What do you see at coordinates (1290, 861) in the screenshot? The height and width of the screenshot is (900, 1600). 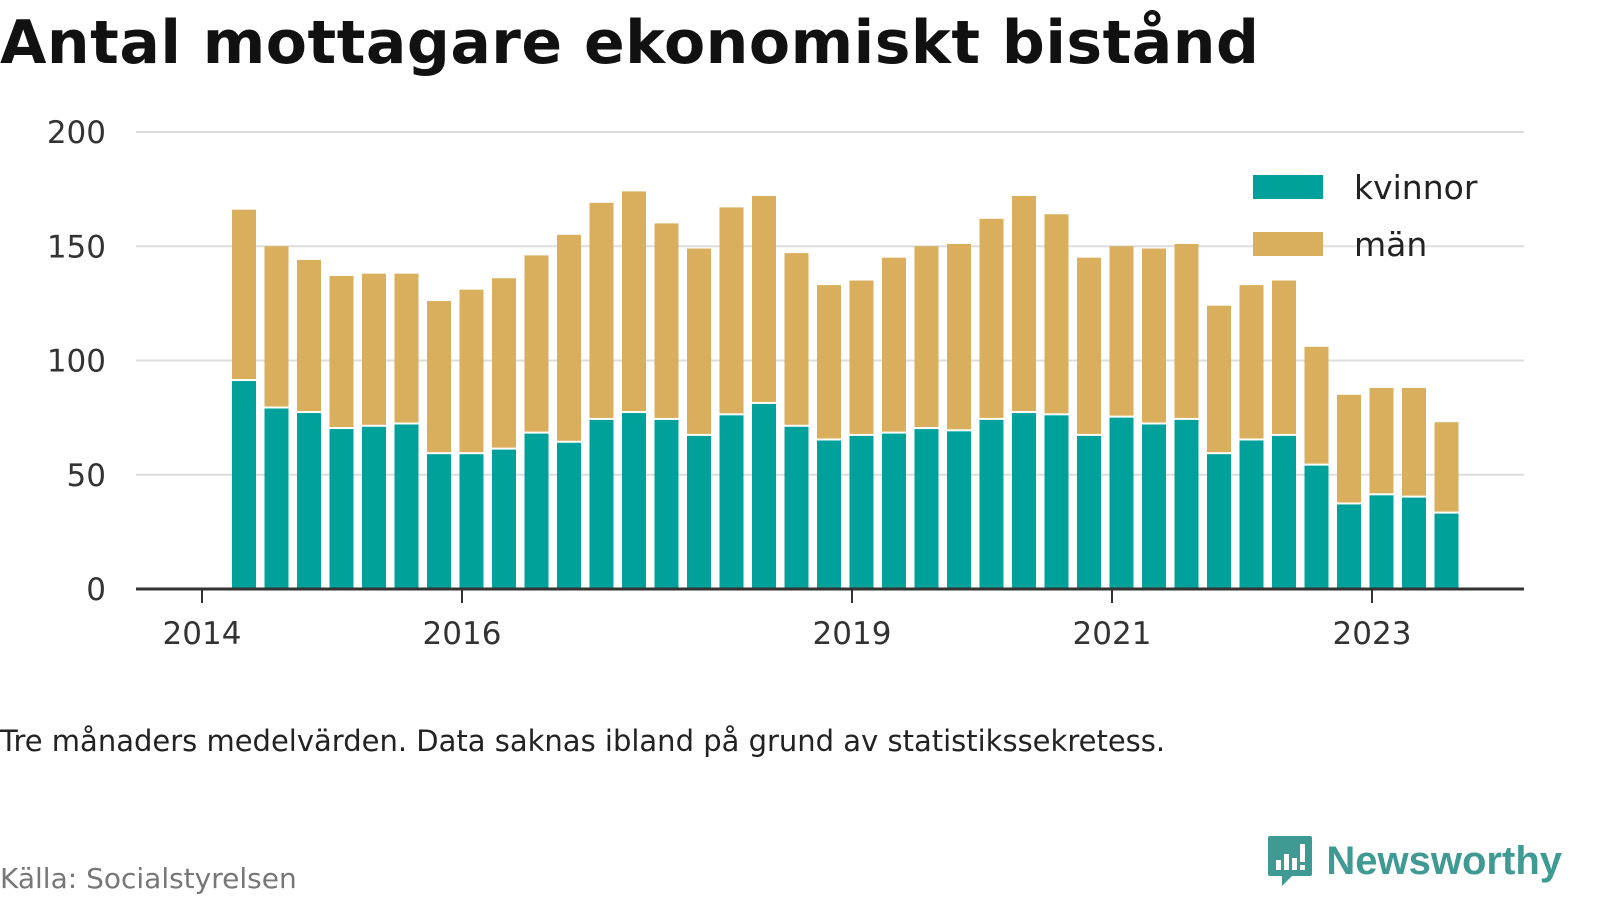 I see `chart-bubble-icon` at bounding box center [1290, 861].